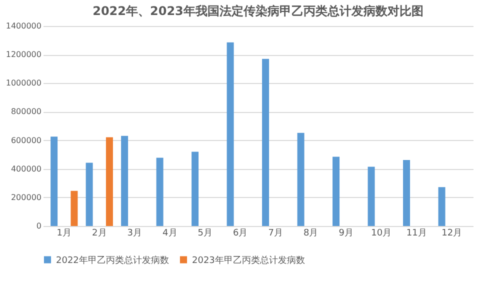 The width and height of the screenshot is (500, 288). What do you see at coordinates (24, 26) in the screenshot?
I see `y-tick-label: 1400000` at bounding box center [24, 26].